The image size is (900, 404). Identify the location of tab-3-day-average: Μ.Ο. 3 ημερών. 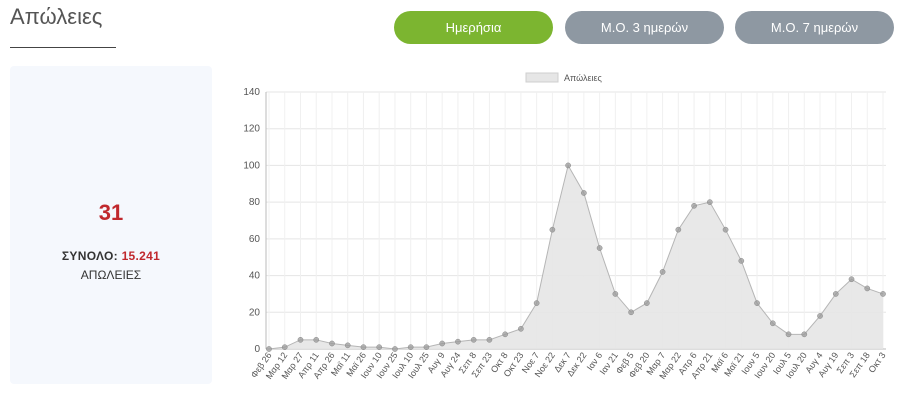
(644, 27).